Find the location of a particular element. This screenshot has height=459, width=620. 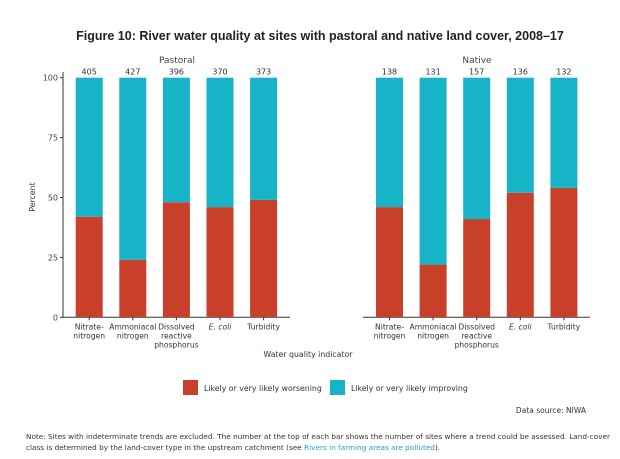

y-tick-label: 50 is located at coordinates (53, 198).